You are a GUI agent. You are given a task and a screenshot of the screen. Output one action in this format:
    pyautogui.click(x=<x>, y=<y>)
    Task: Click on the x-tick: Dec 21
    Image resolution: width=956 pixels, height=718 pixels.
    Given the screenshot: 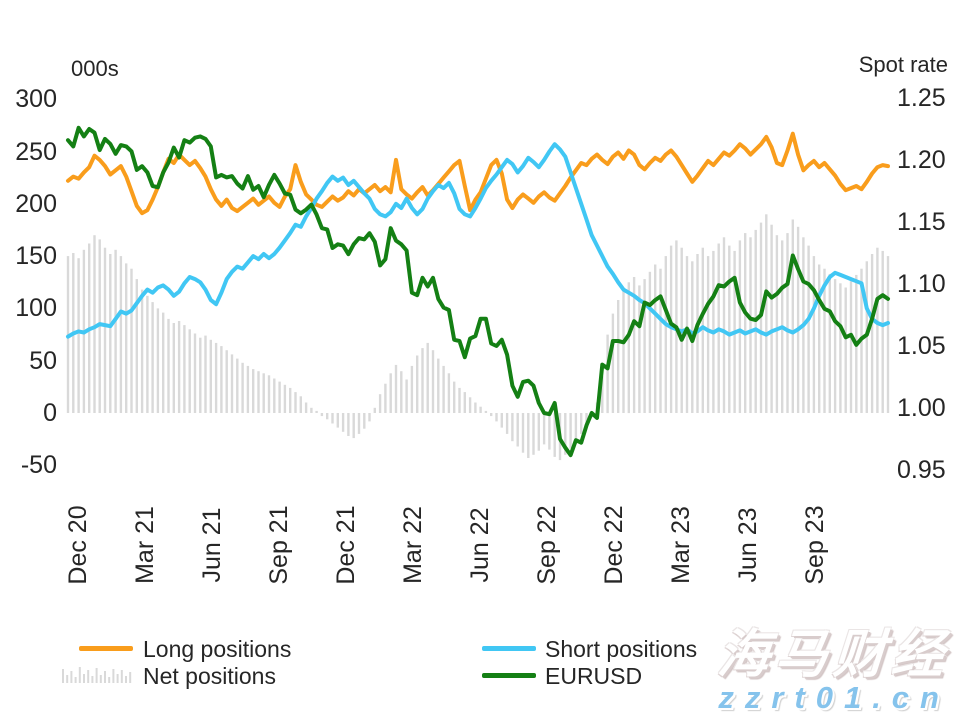 What is the action you would take?
    pyautogui.click(x=346, y=545)
    